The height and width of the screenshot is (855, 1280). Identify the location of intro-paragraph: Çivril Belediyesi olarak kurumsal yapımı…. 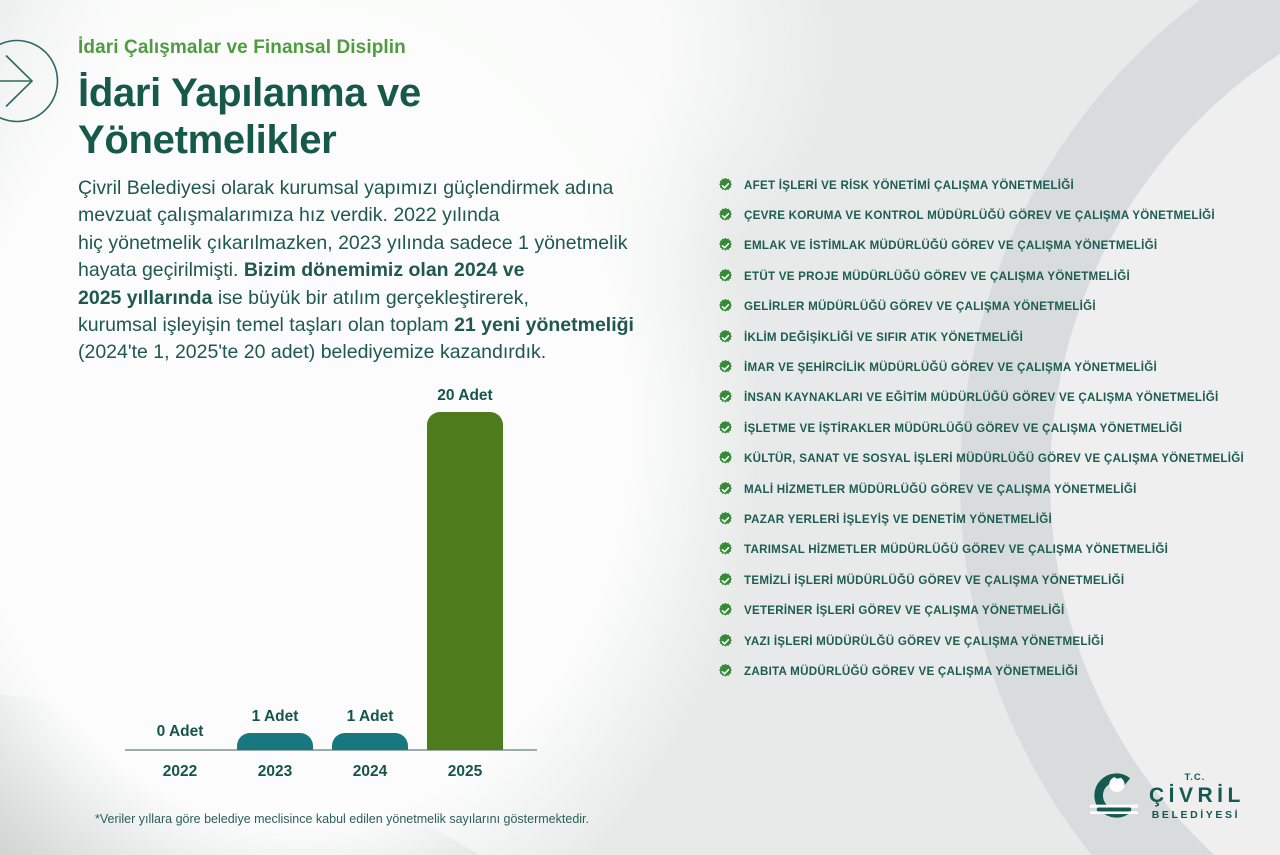
(398, 271).